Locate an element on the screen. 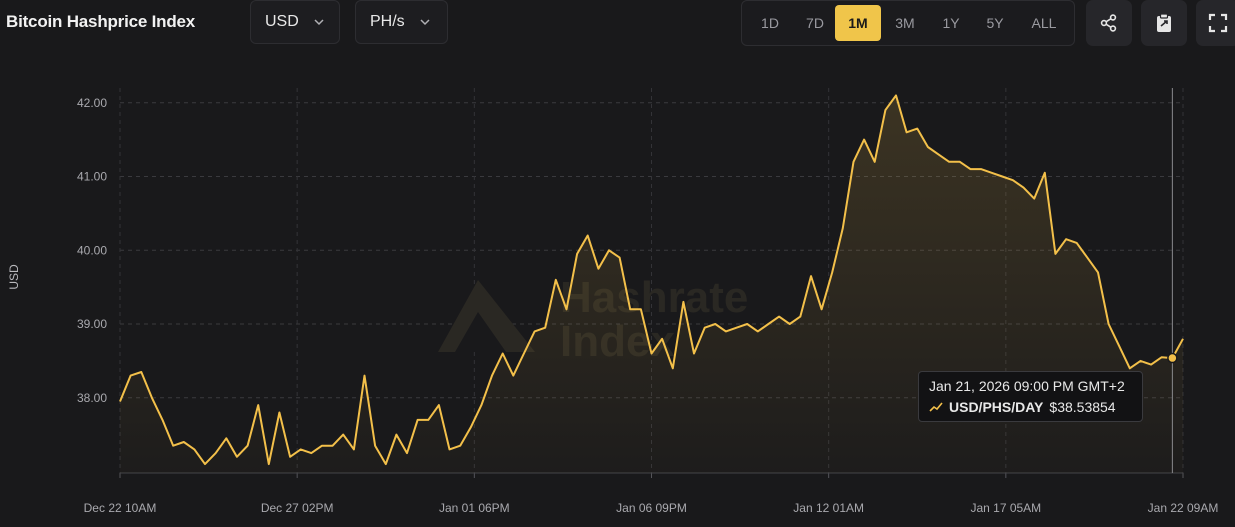 The height and width of the screenshot is (527, 1235). unit-dropdown-label: PH/s is located at coordinates (387, 21).